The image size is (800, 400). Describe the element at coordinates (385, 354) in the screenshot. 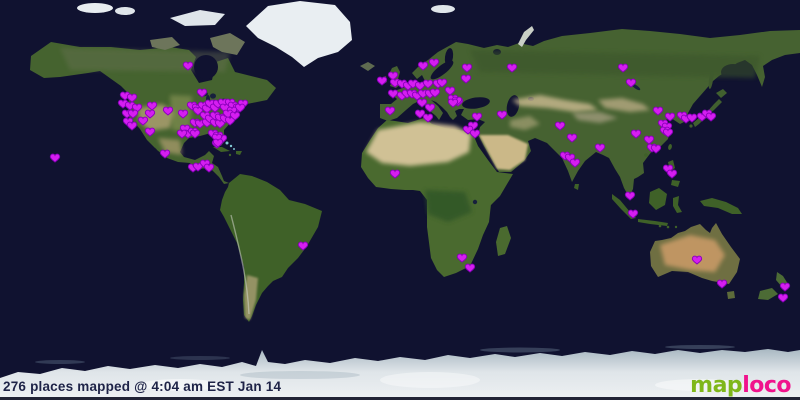

I see `sea-ice` at that location.